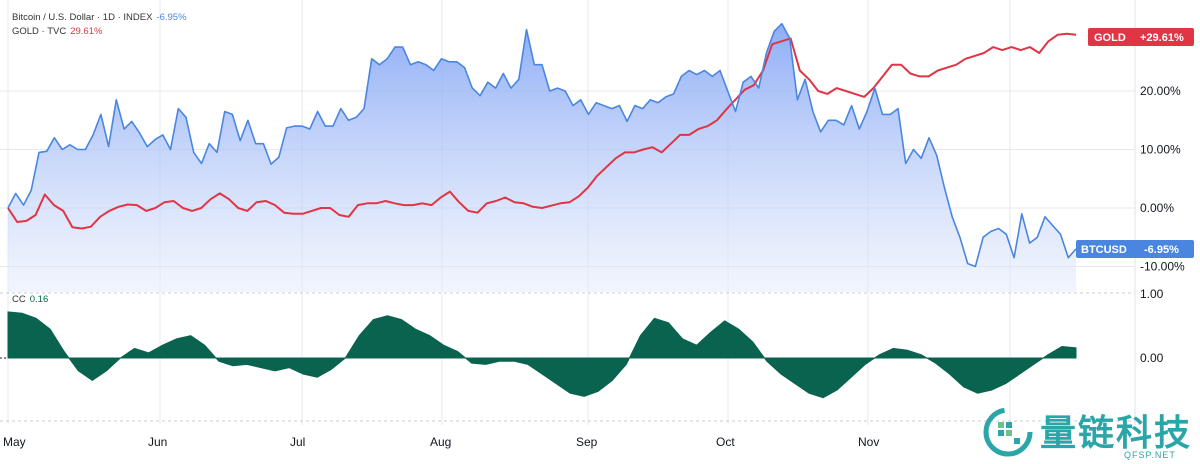  What do you see at coordinates (171, 17) in the screenshot?
I see `legend-btc-change: -6.95%` at bounding box center [171, 17].